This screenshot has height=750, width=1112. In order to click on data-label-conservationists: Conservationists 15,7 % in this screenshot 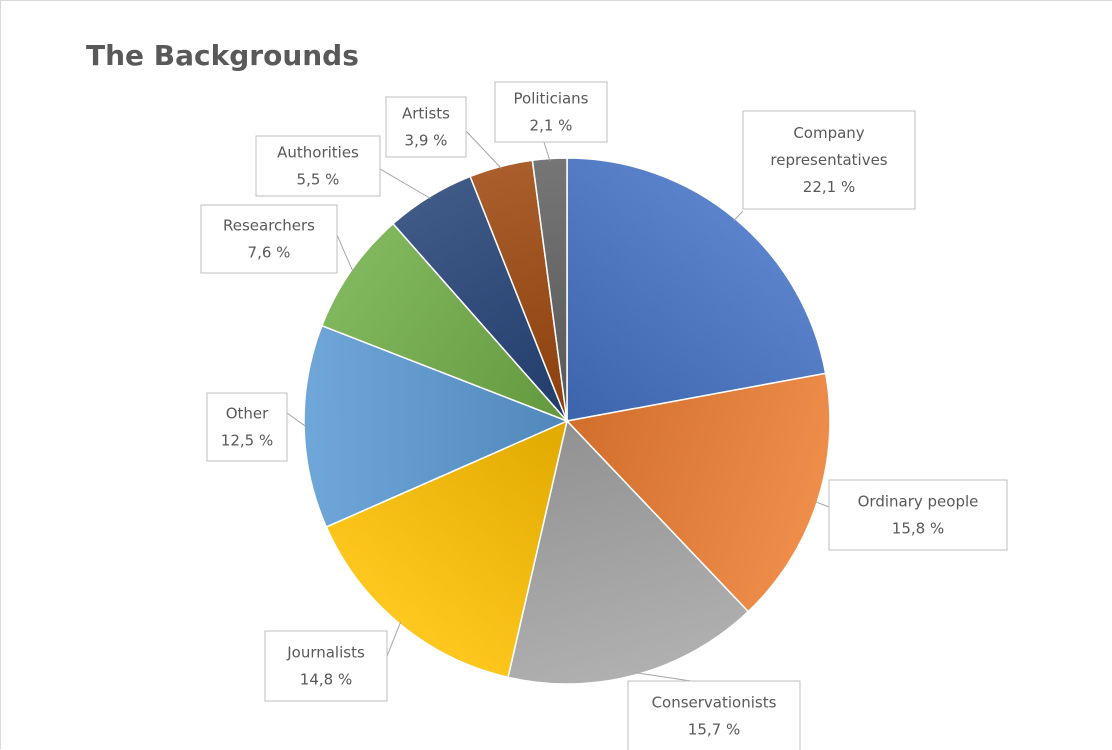, I will do `click(714, 715)`.